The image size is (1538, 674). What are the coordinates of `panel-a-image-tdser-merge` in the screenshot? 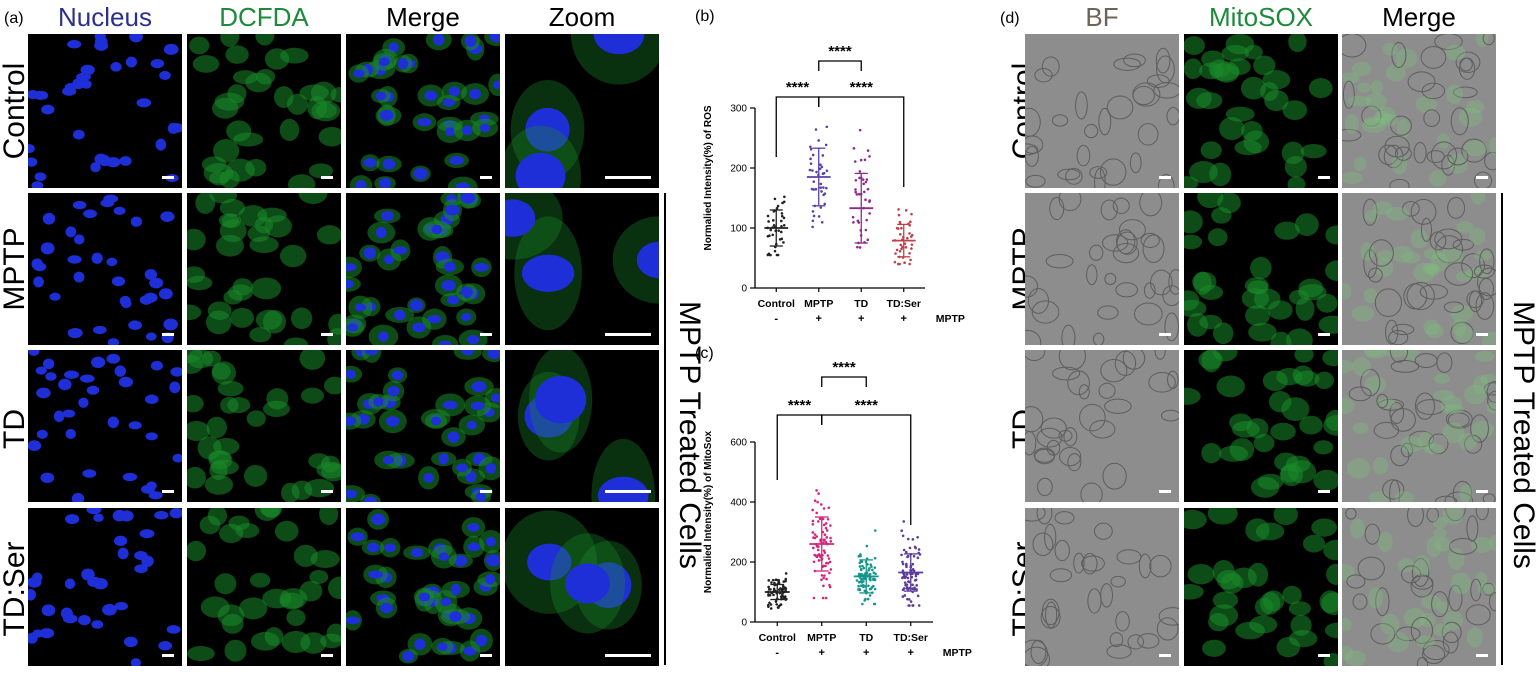 It's located at (423, 587).